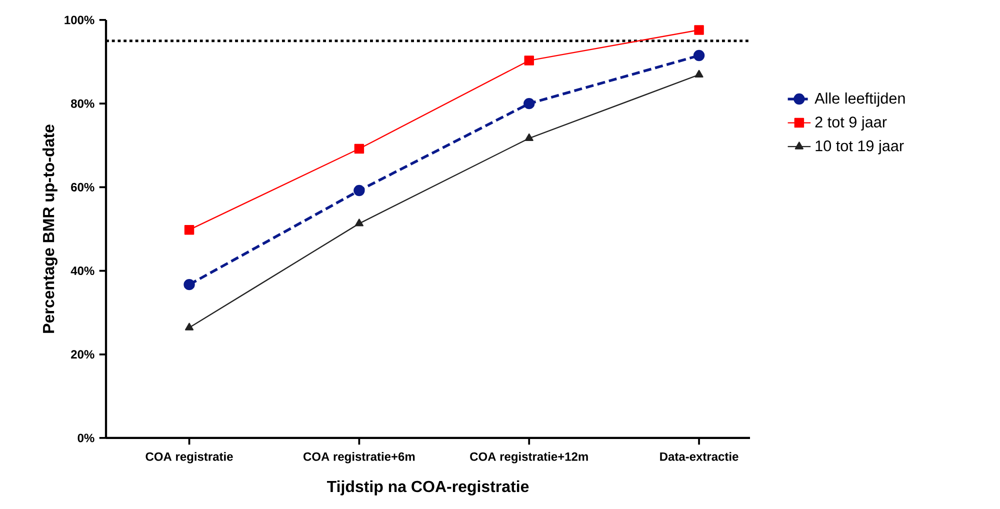  I want to click on x-tick-label: Data-extractie, so click(699, 456).